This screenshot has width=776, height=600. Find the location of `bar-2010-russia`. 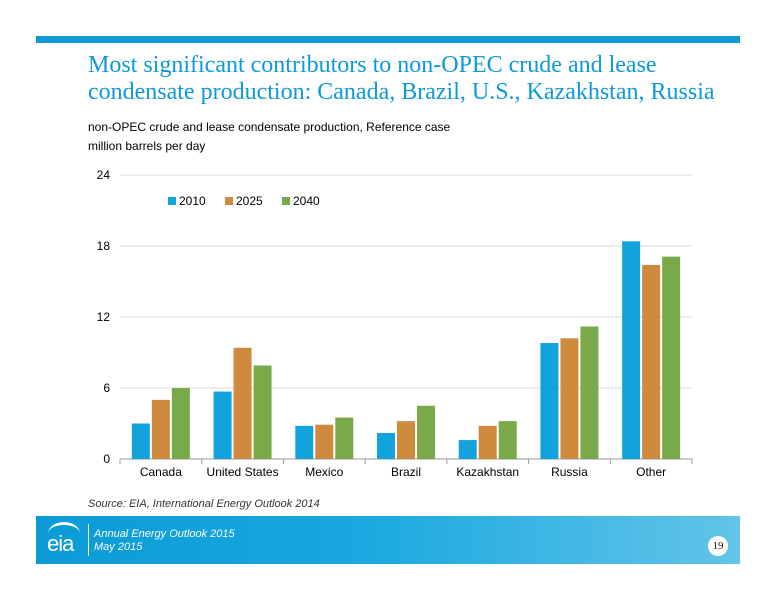

bar-2010-russia is located at coordinates (549, 401).